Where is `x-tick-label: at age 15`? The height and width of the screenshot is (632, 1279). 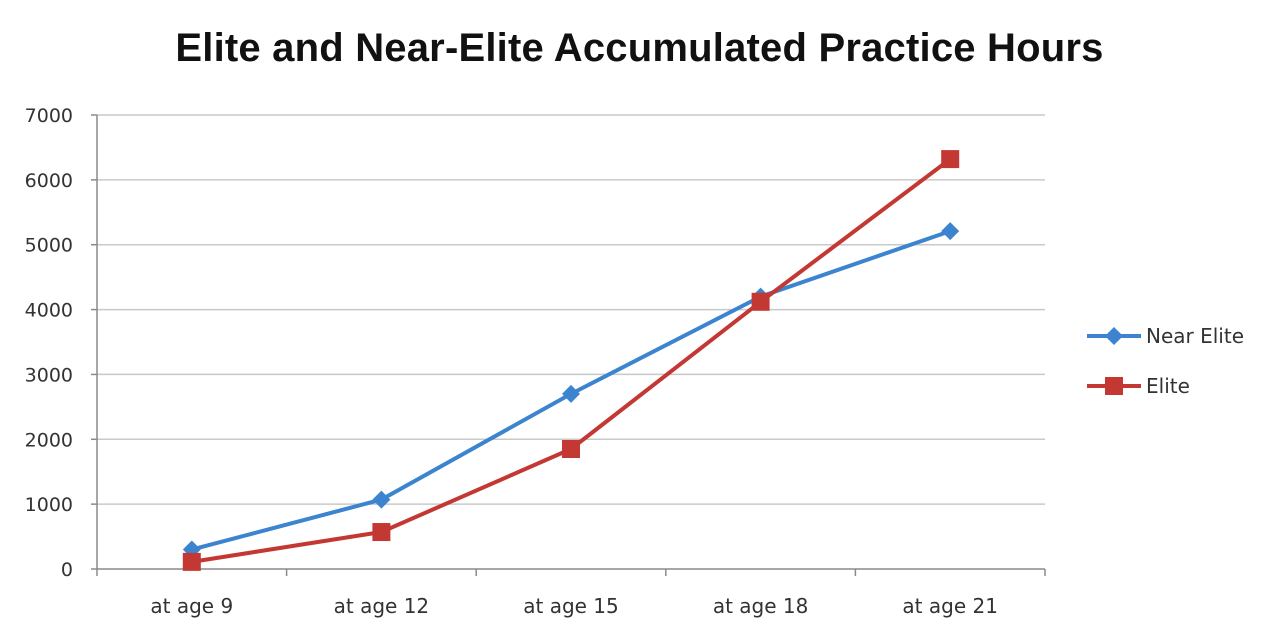
x-tick-label: at age 15 is located at coordinates (571, 606).